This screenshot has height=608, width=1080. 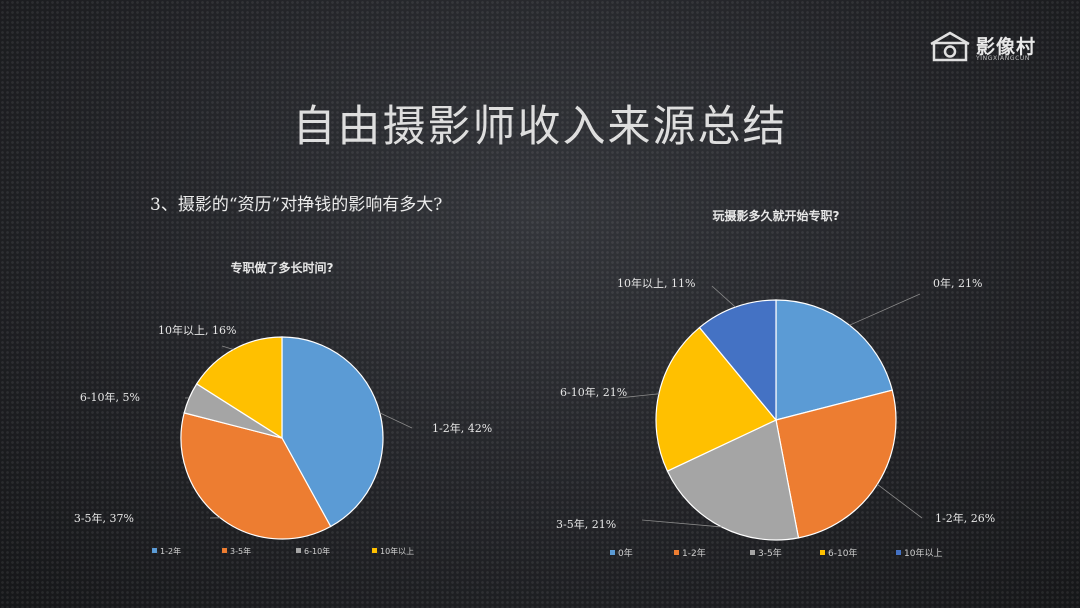 What do you see at coordinates (296, 205) in the screenshot?
I see `question-text: 3、摄影的“资历”对挣钱的影响有多大?` at bounding box center [296, 205].